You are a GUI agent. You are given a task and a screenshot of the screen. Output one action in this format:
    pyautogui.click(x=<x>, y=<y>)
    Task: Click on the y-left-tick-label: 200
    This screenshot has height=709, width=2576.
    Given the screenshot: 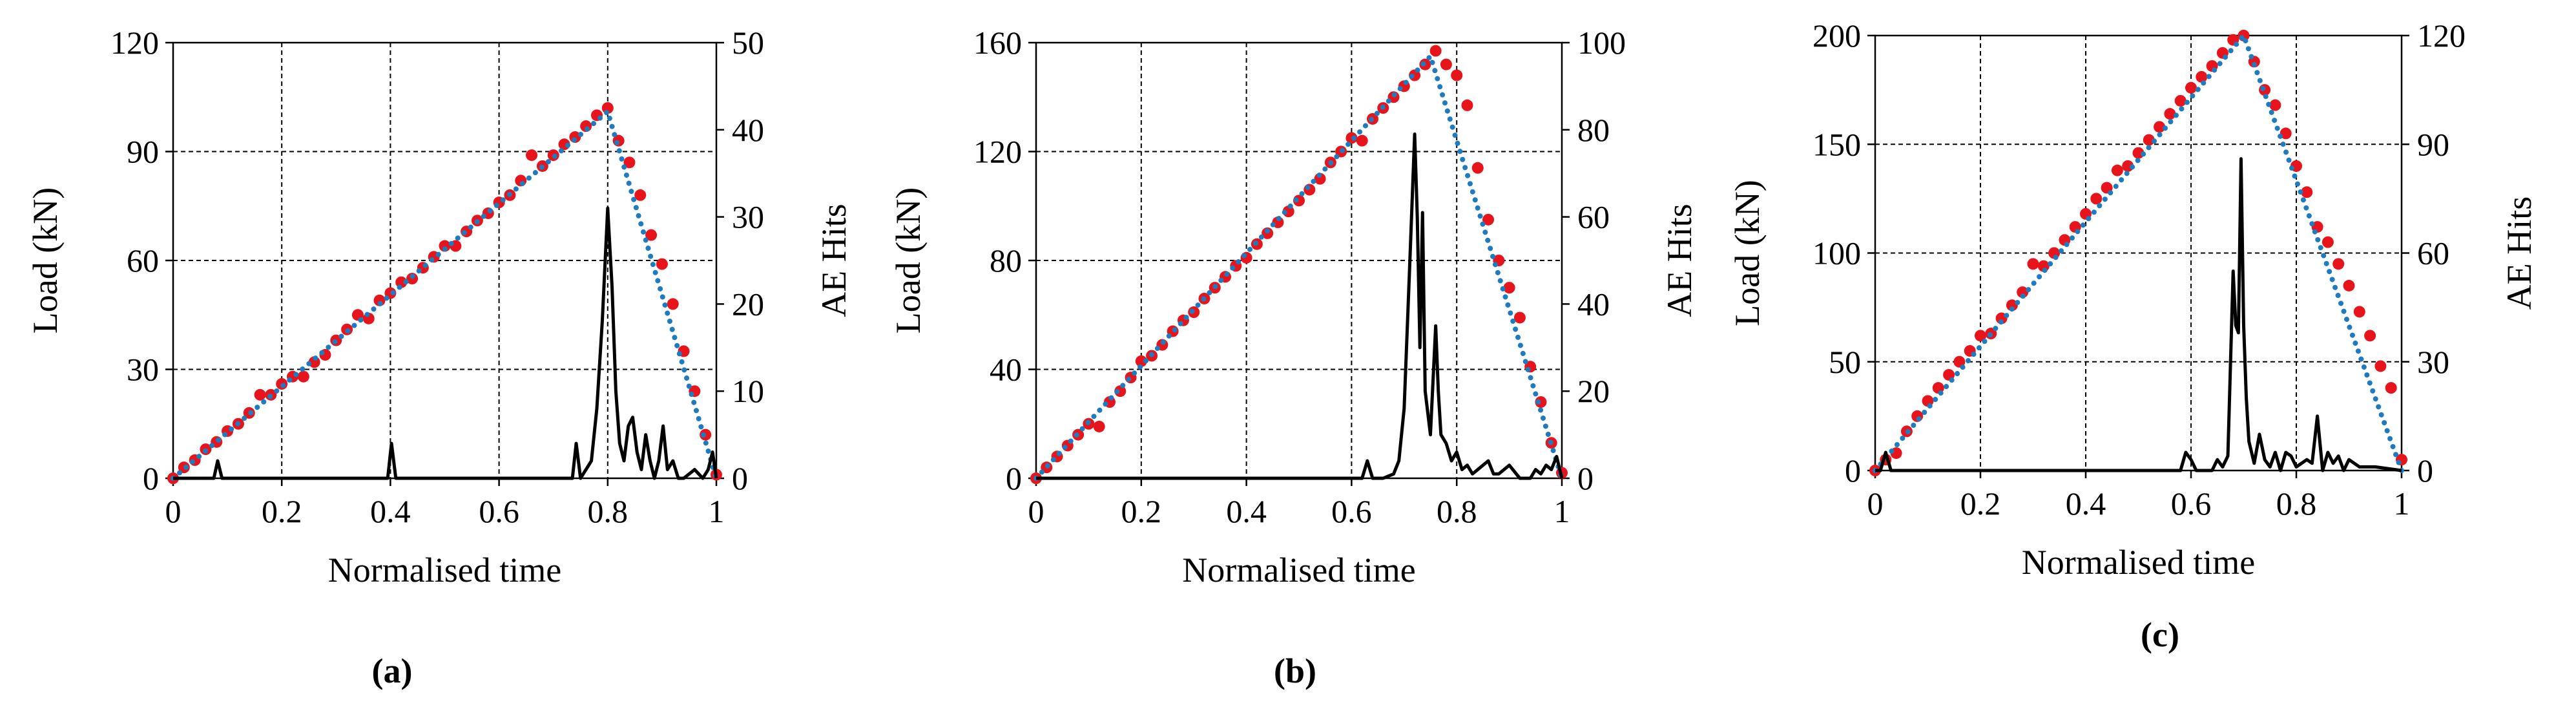 What is the action you would take?
    pyautogui.click(x=1837, y=35)
    